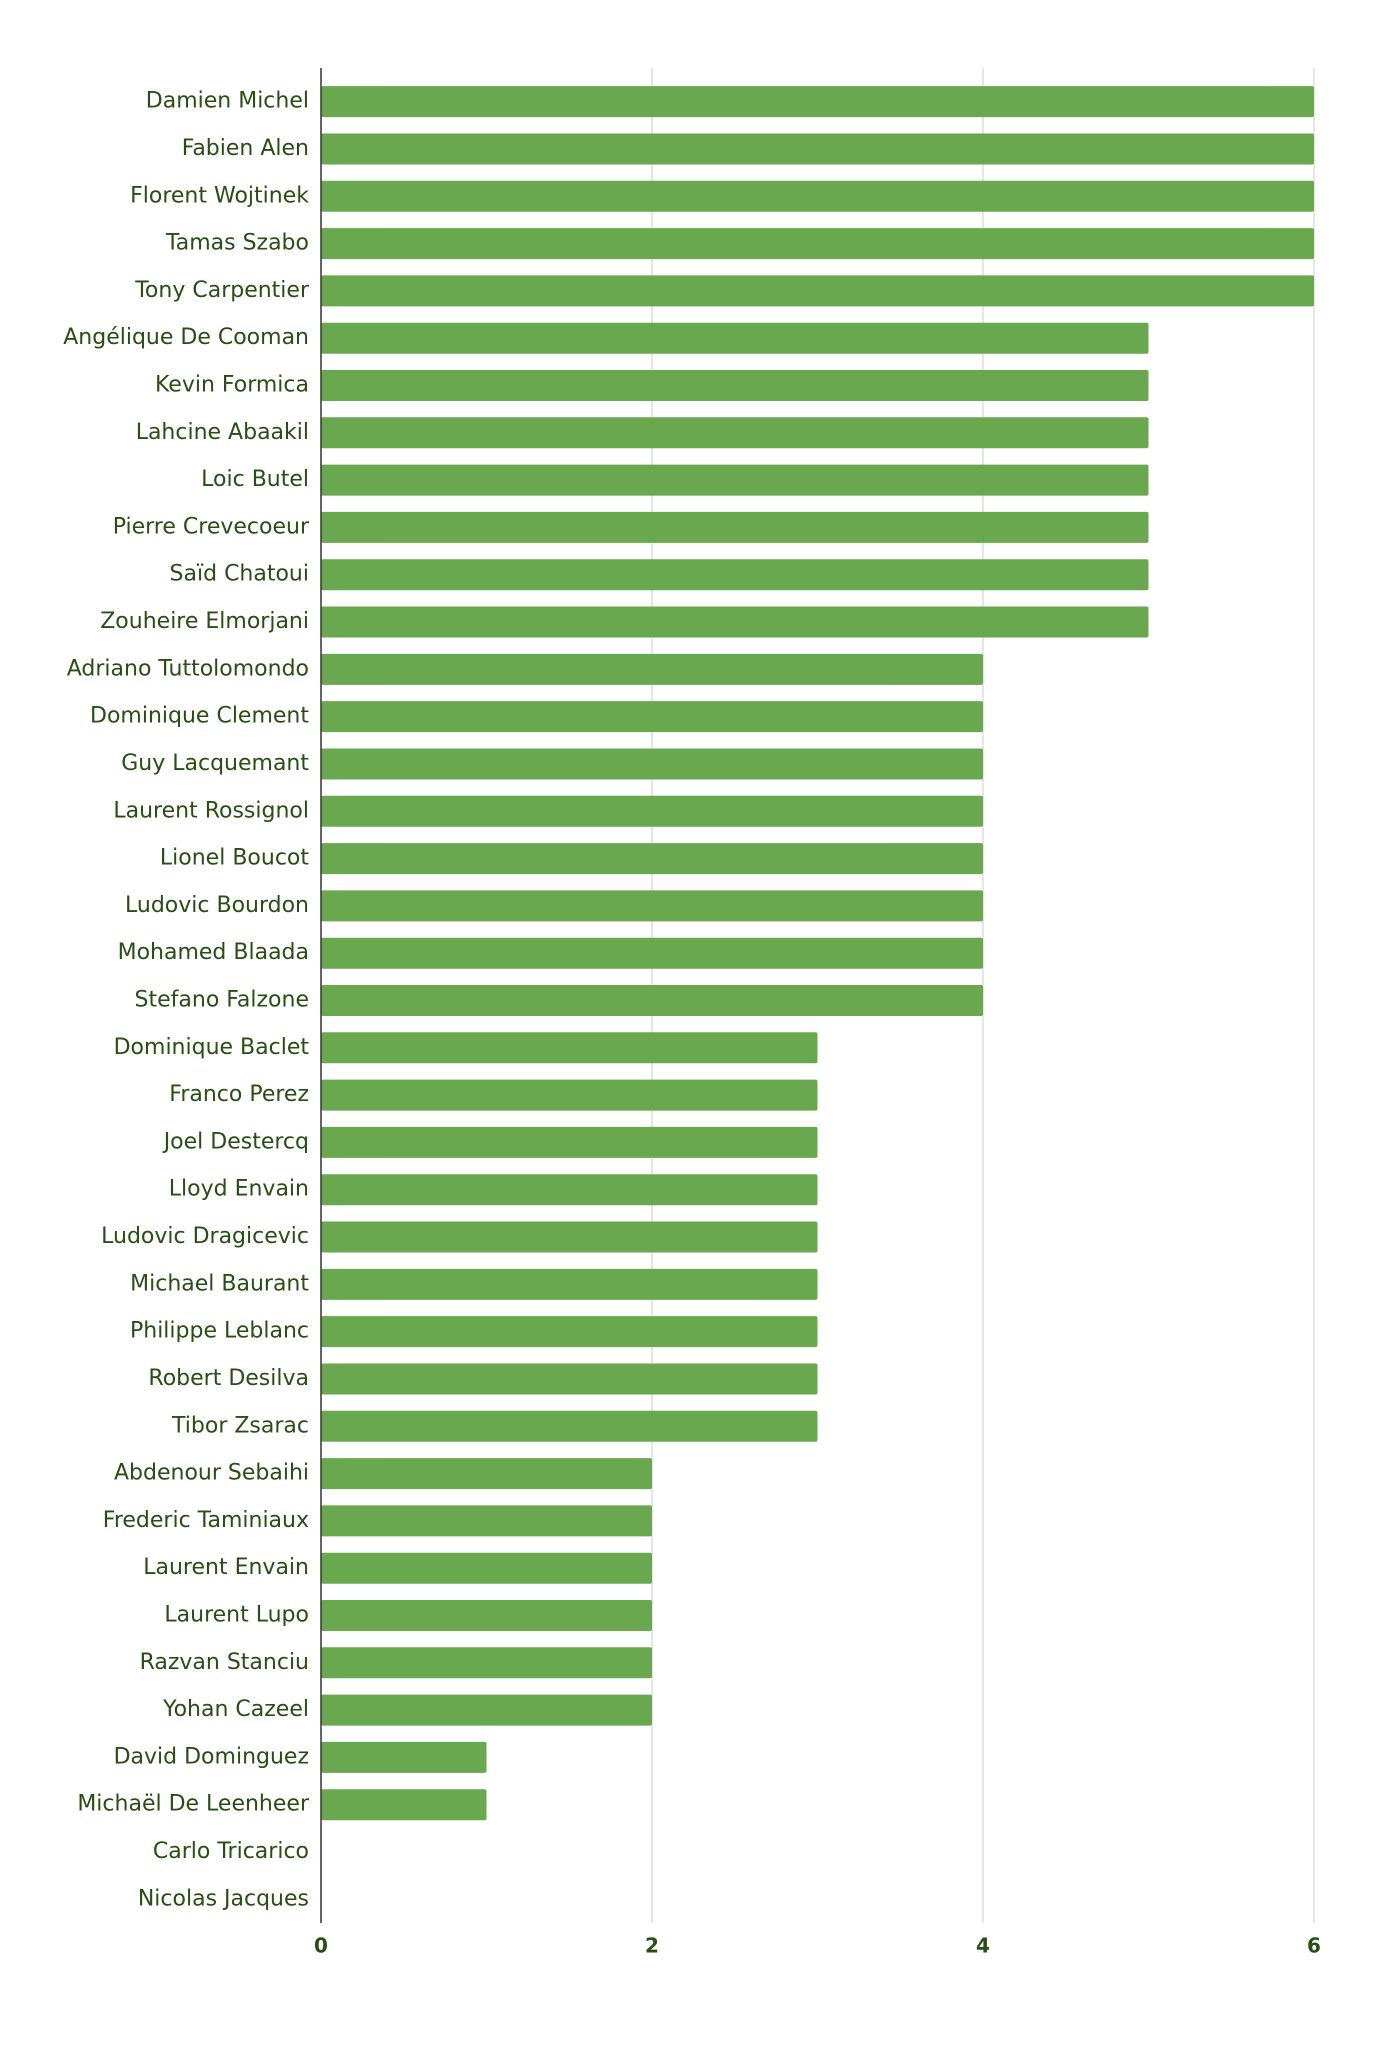 This screenshot has width=1397, height=2052. I want to click on y-tick-label: Michaël De Leenheer, so click(193, 1804).